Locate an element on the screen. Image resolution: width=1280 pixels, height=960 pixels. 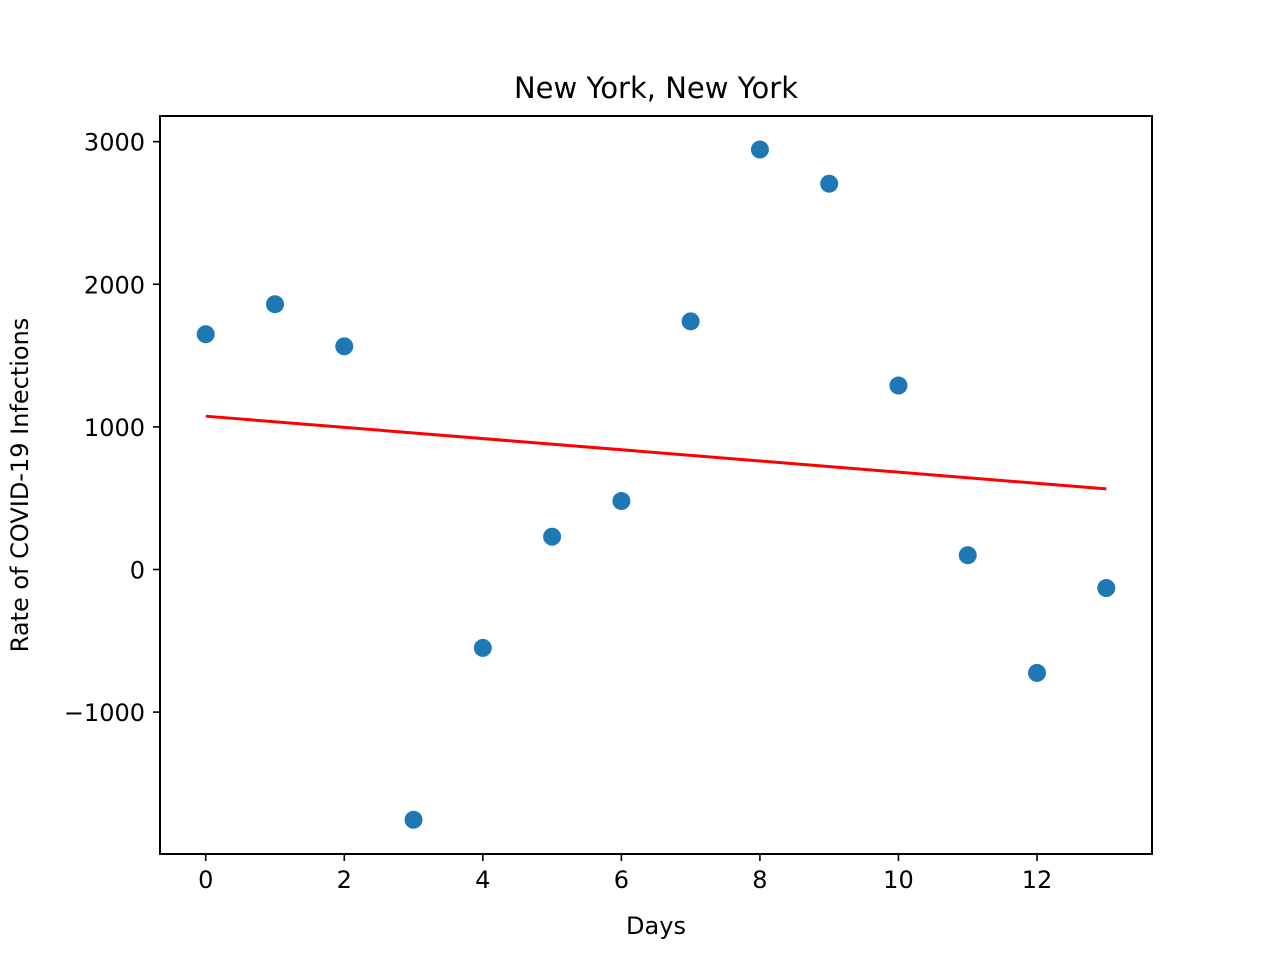
y-tick-label: 3000 is located at coordinates (114, 143).